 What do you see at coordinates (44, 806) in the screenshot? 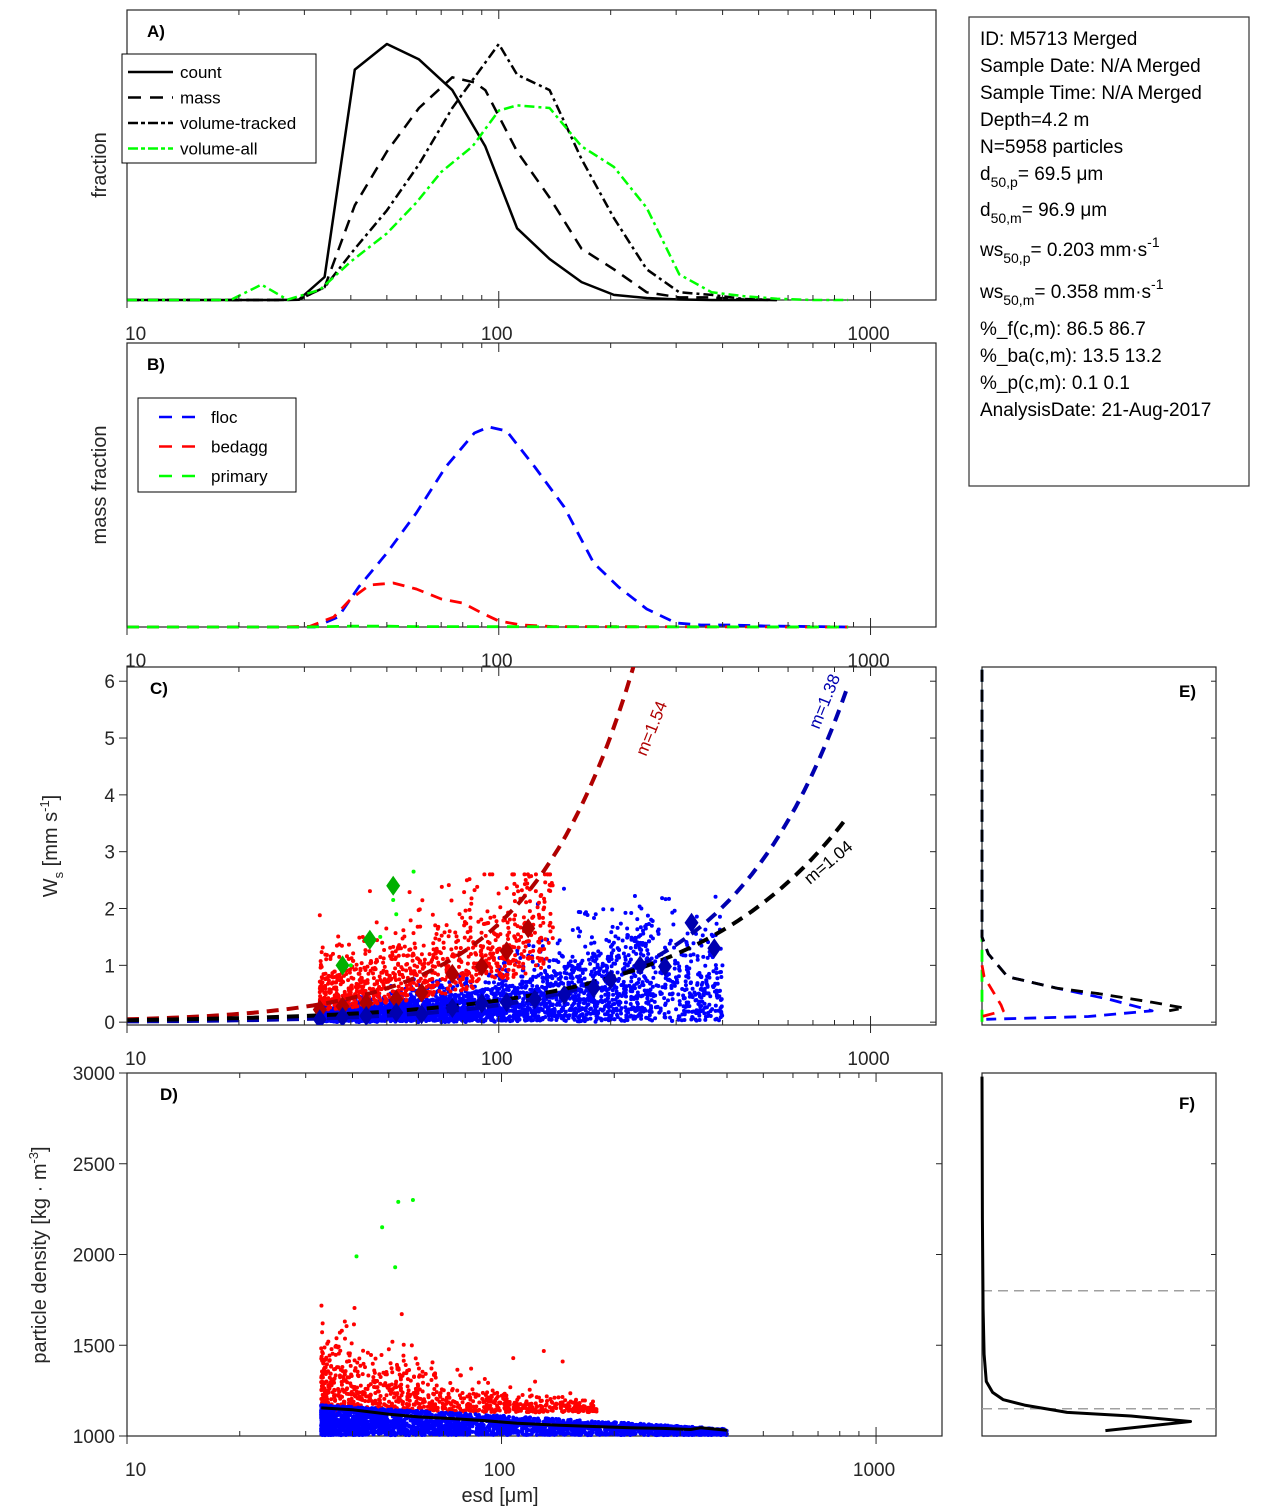
I see `label-sup: -1` at bounding box center [44, 806].